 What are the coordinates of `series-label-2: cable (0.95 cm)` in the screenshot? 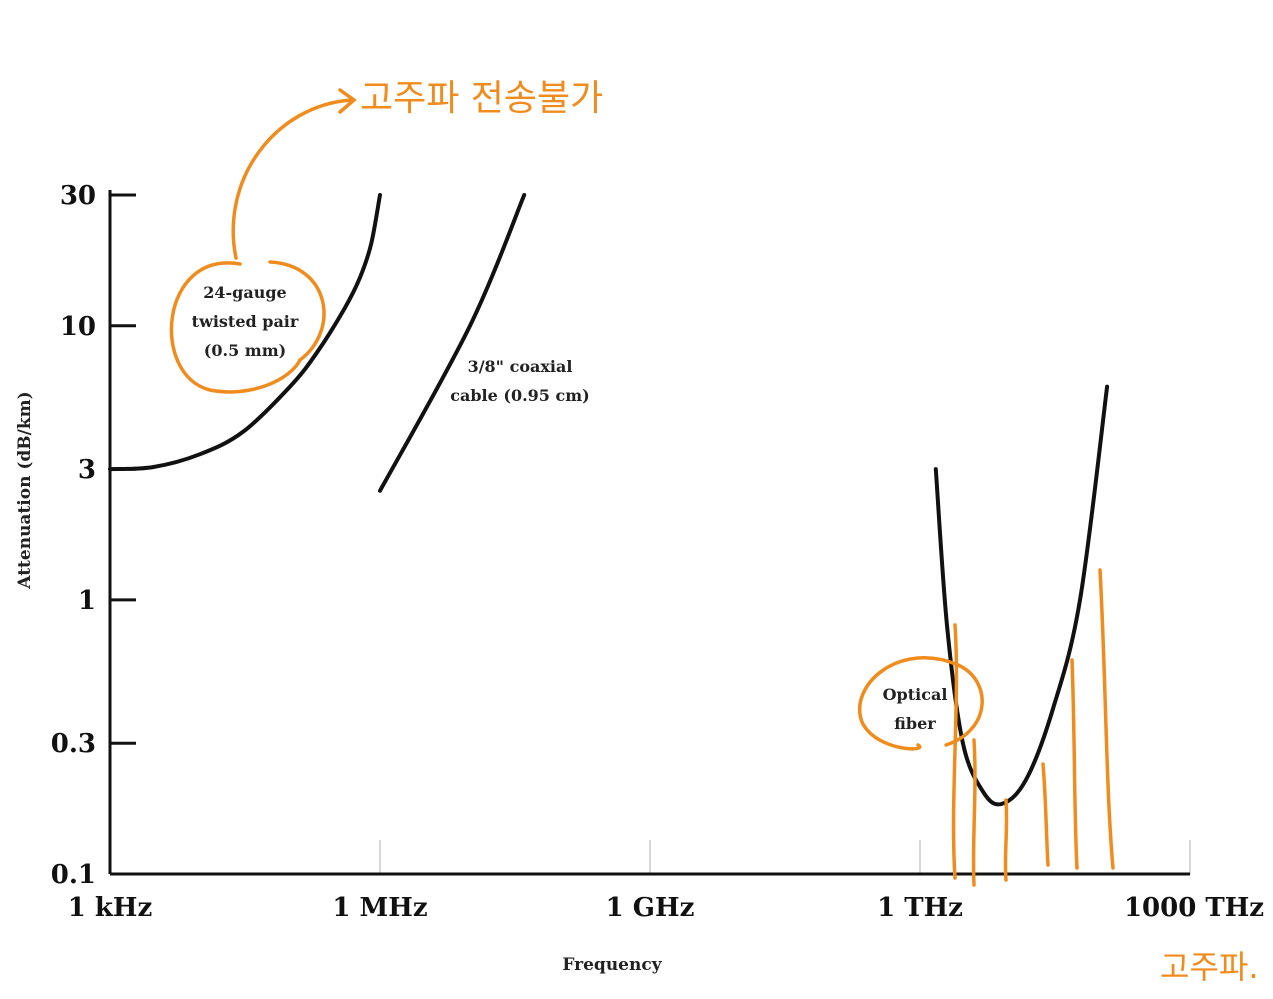 It's located at (519, 395).